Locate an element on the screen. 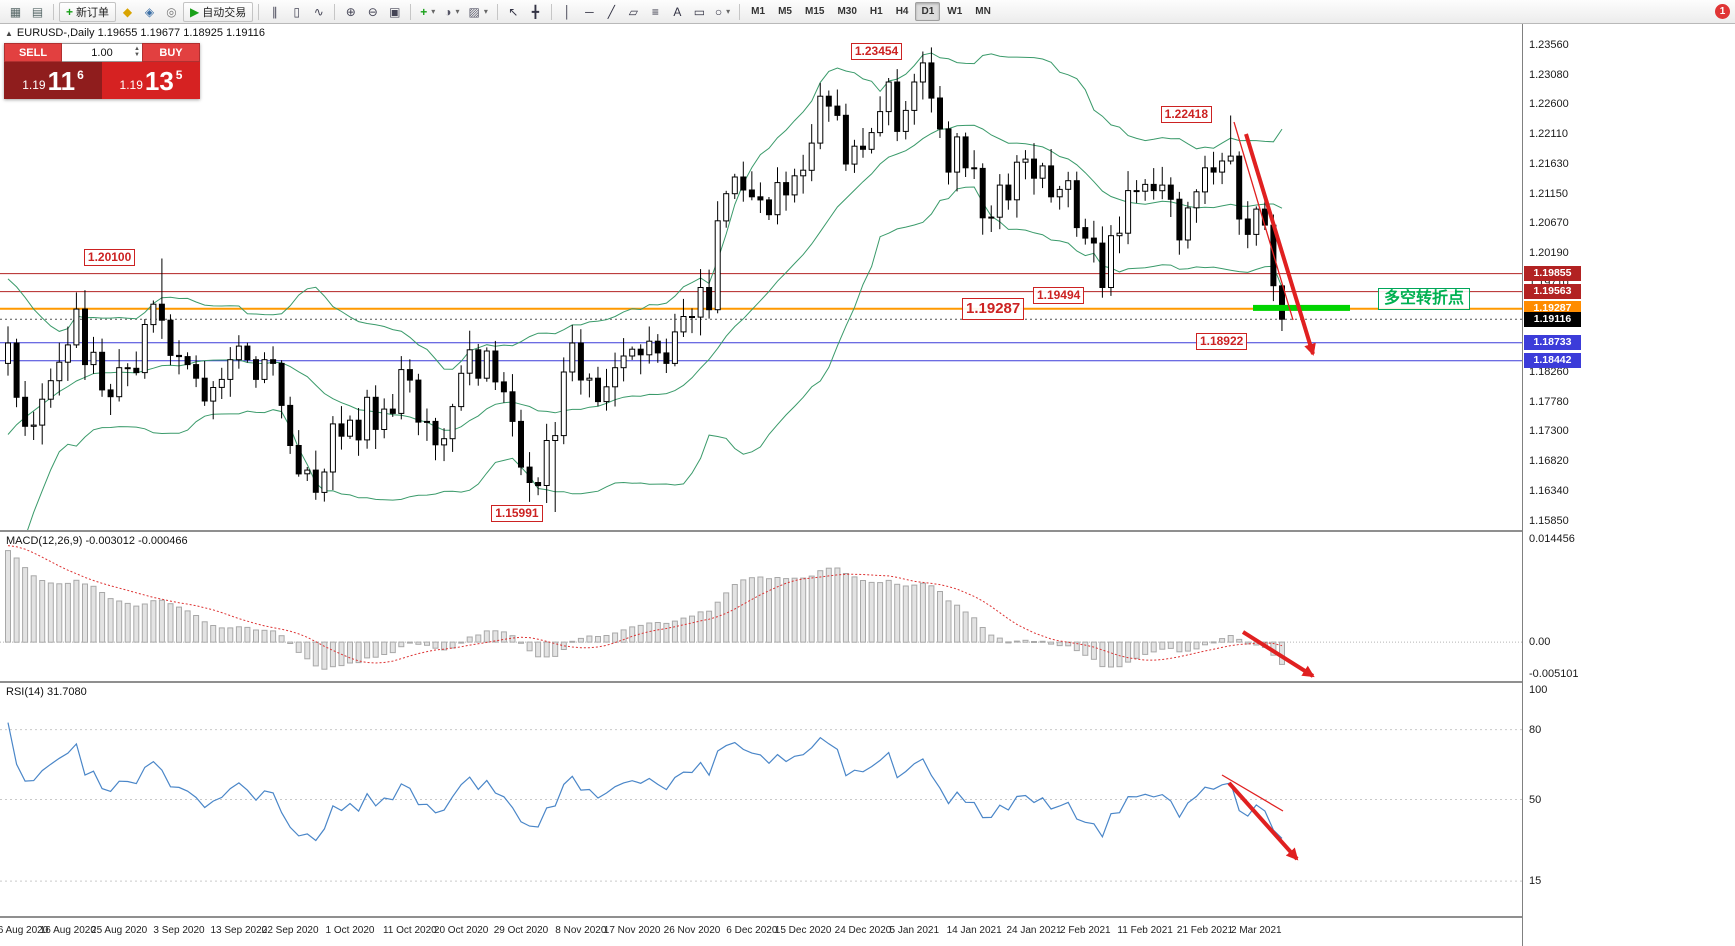  buy-price-button: 1.19 13 5 is located at coordinates (151, 80).